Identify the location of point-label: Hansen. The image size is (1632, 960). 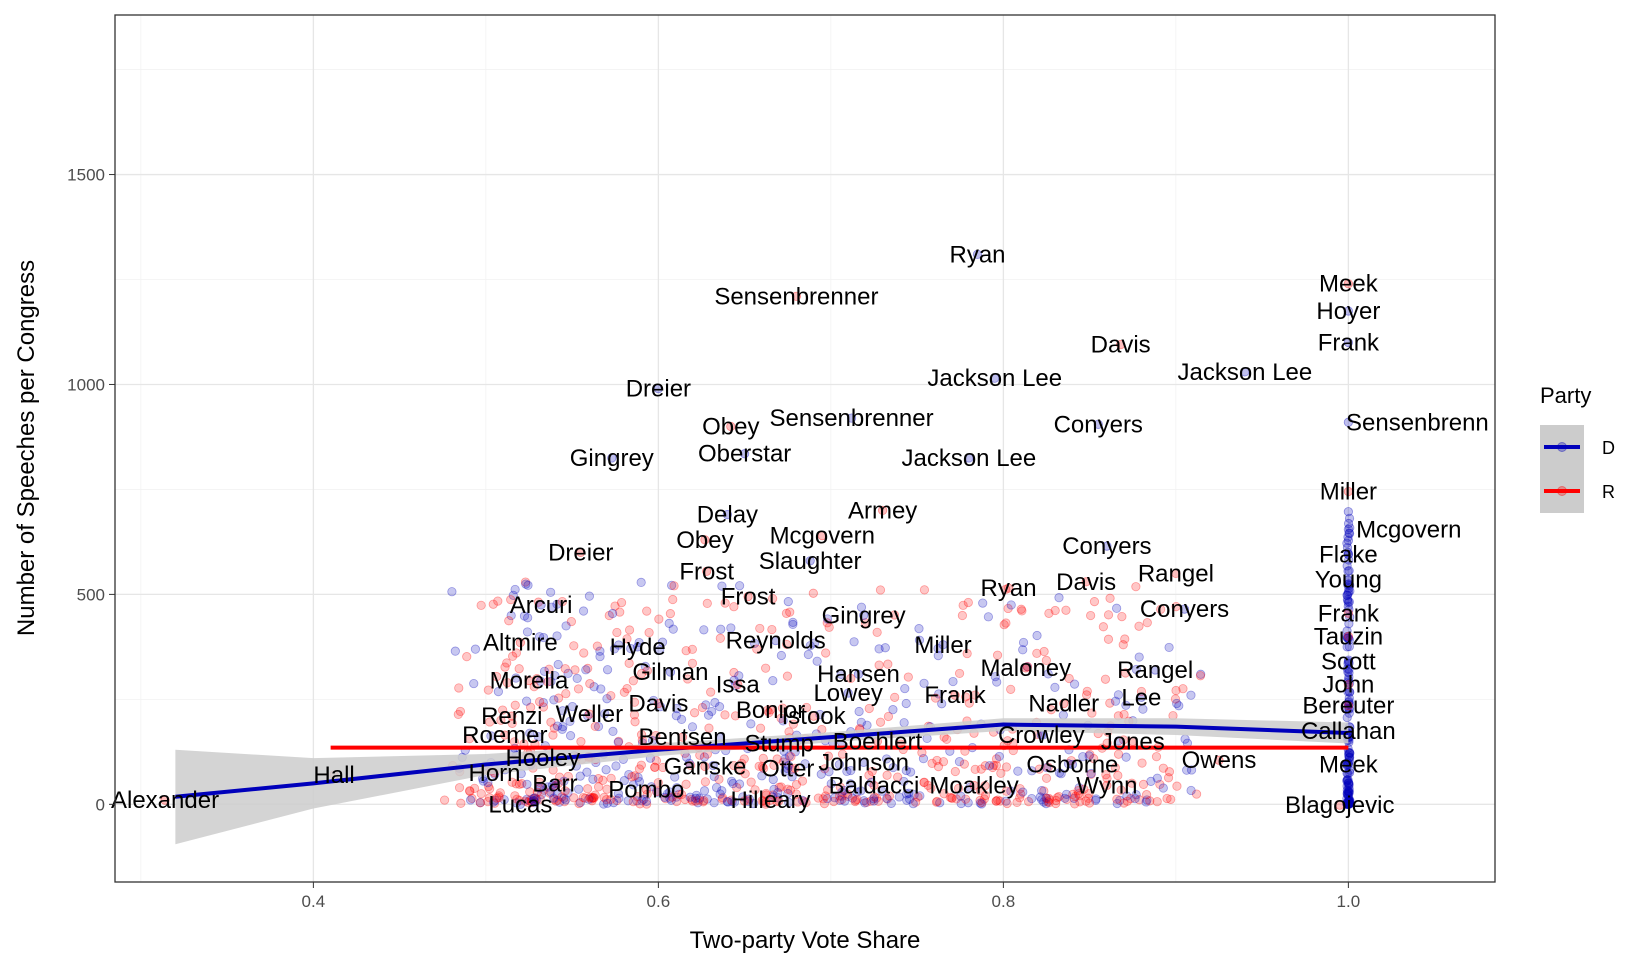
(858, 674).